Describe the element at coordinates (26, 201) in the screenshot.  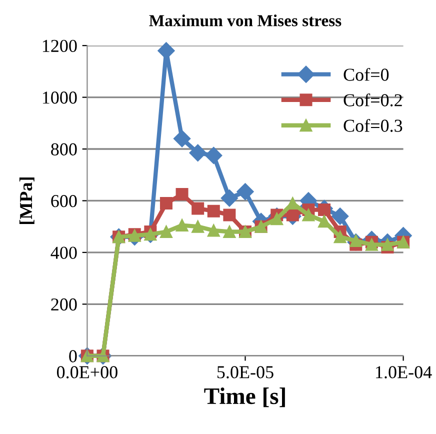
I see `y-axis-title: [MPa]` at that location.